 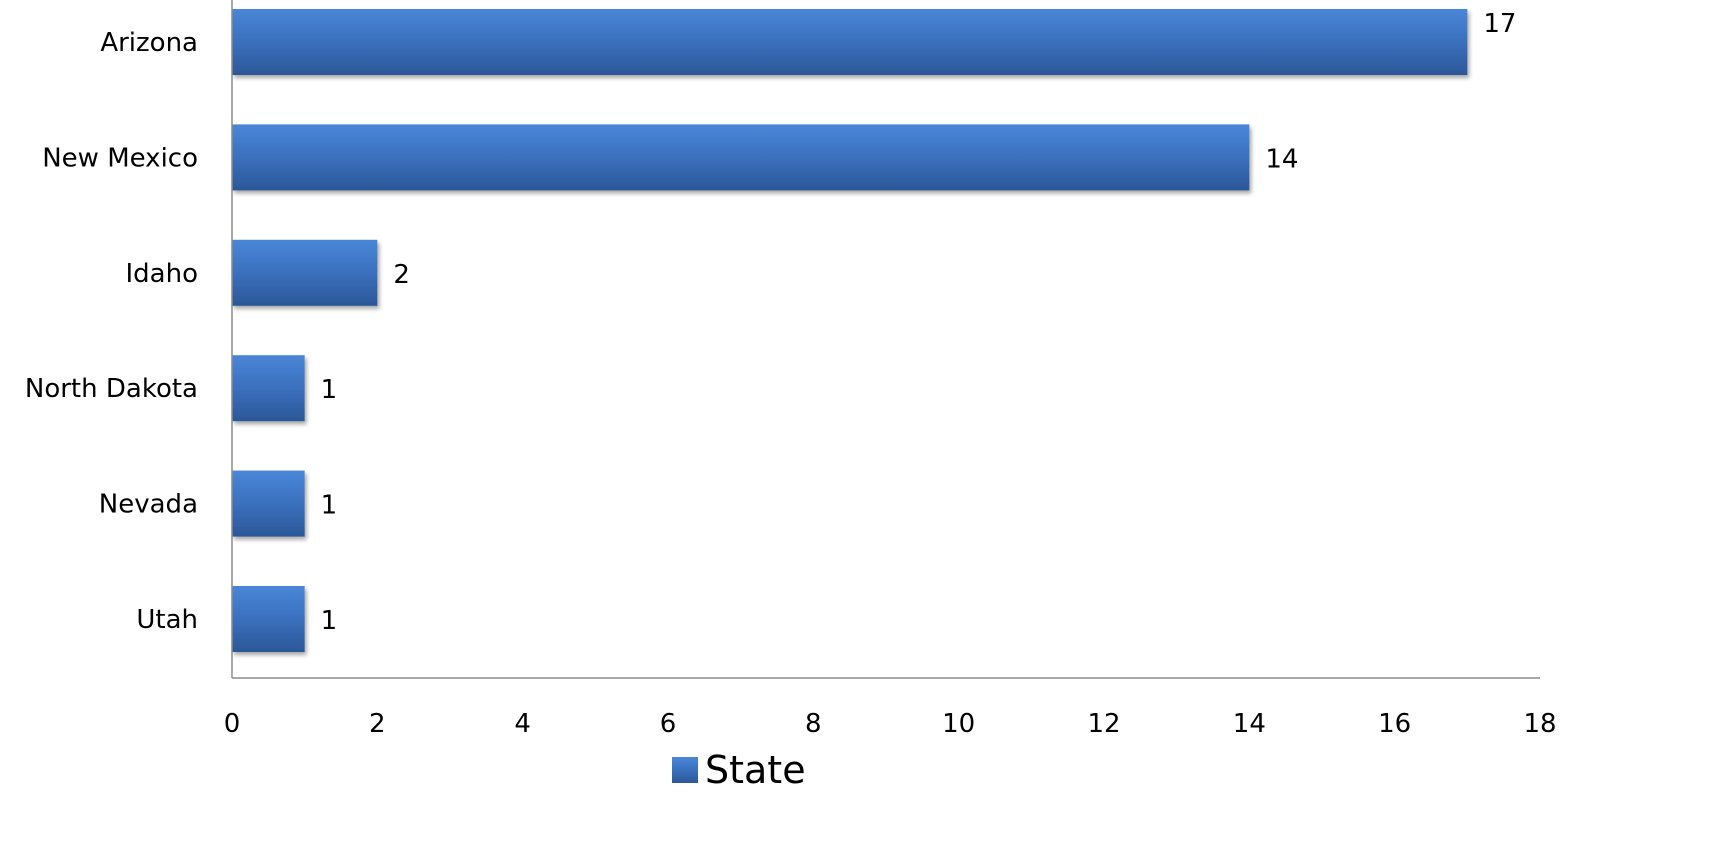 What do you see at coordinates (232, 724) in the screenshot?
I see `x-tick-label: 0` at bounding box center [232, 724].